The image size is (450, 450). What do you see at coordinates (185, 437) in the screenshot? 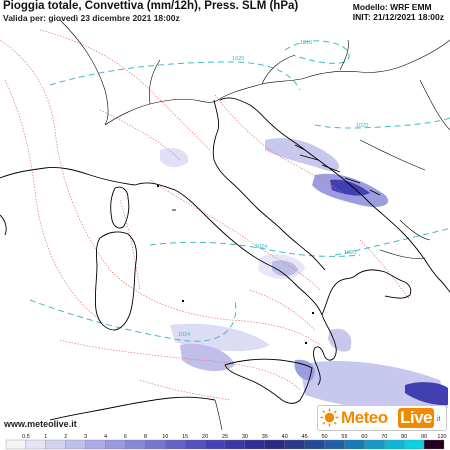
I see `scale-tick-label: 15` at bounding box center [185, 437].